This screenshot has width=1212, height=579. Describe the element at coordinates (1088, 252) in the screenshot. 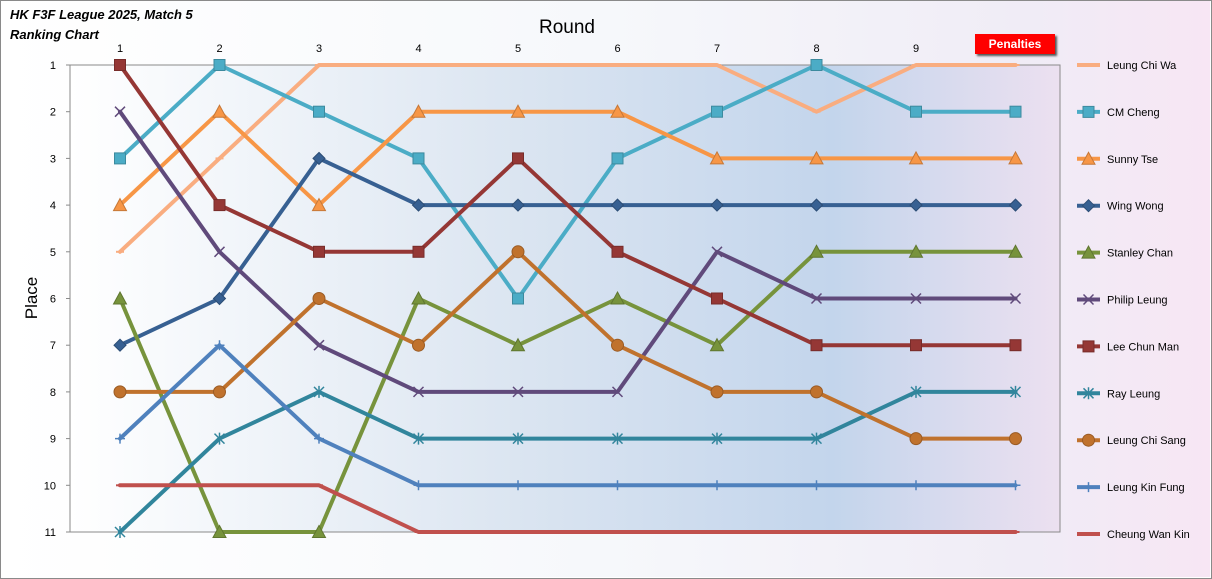

I see `legend-marker-stanley-chan` at that location.